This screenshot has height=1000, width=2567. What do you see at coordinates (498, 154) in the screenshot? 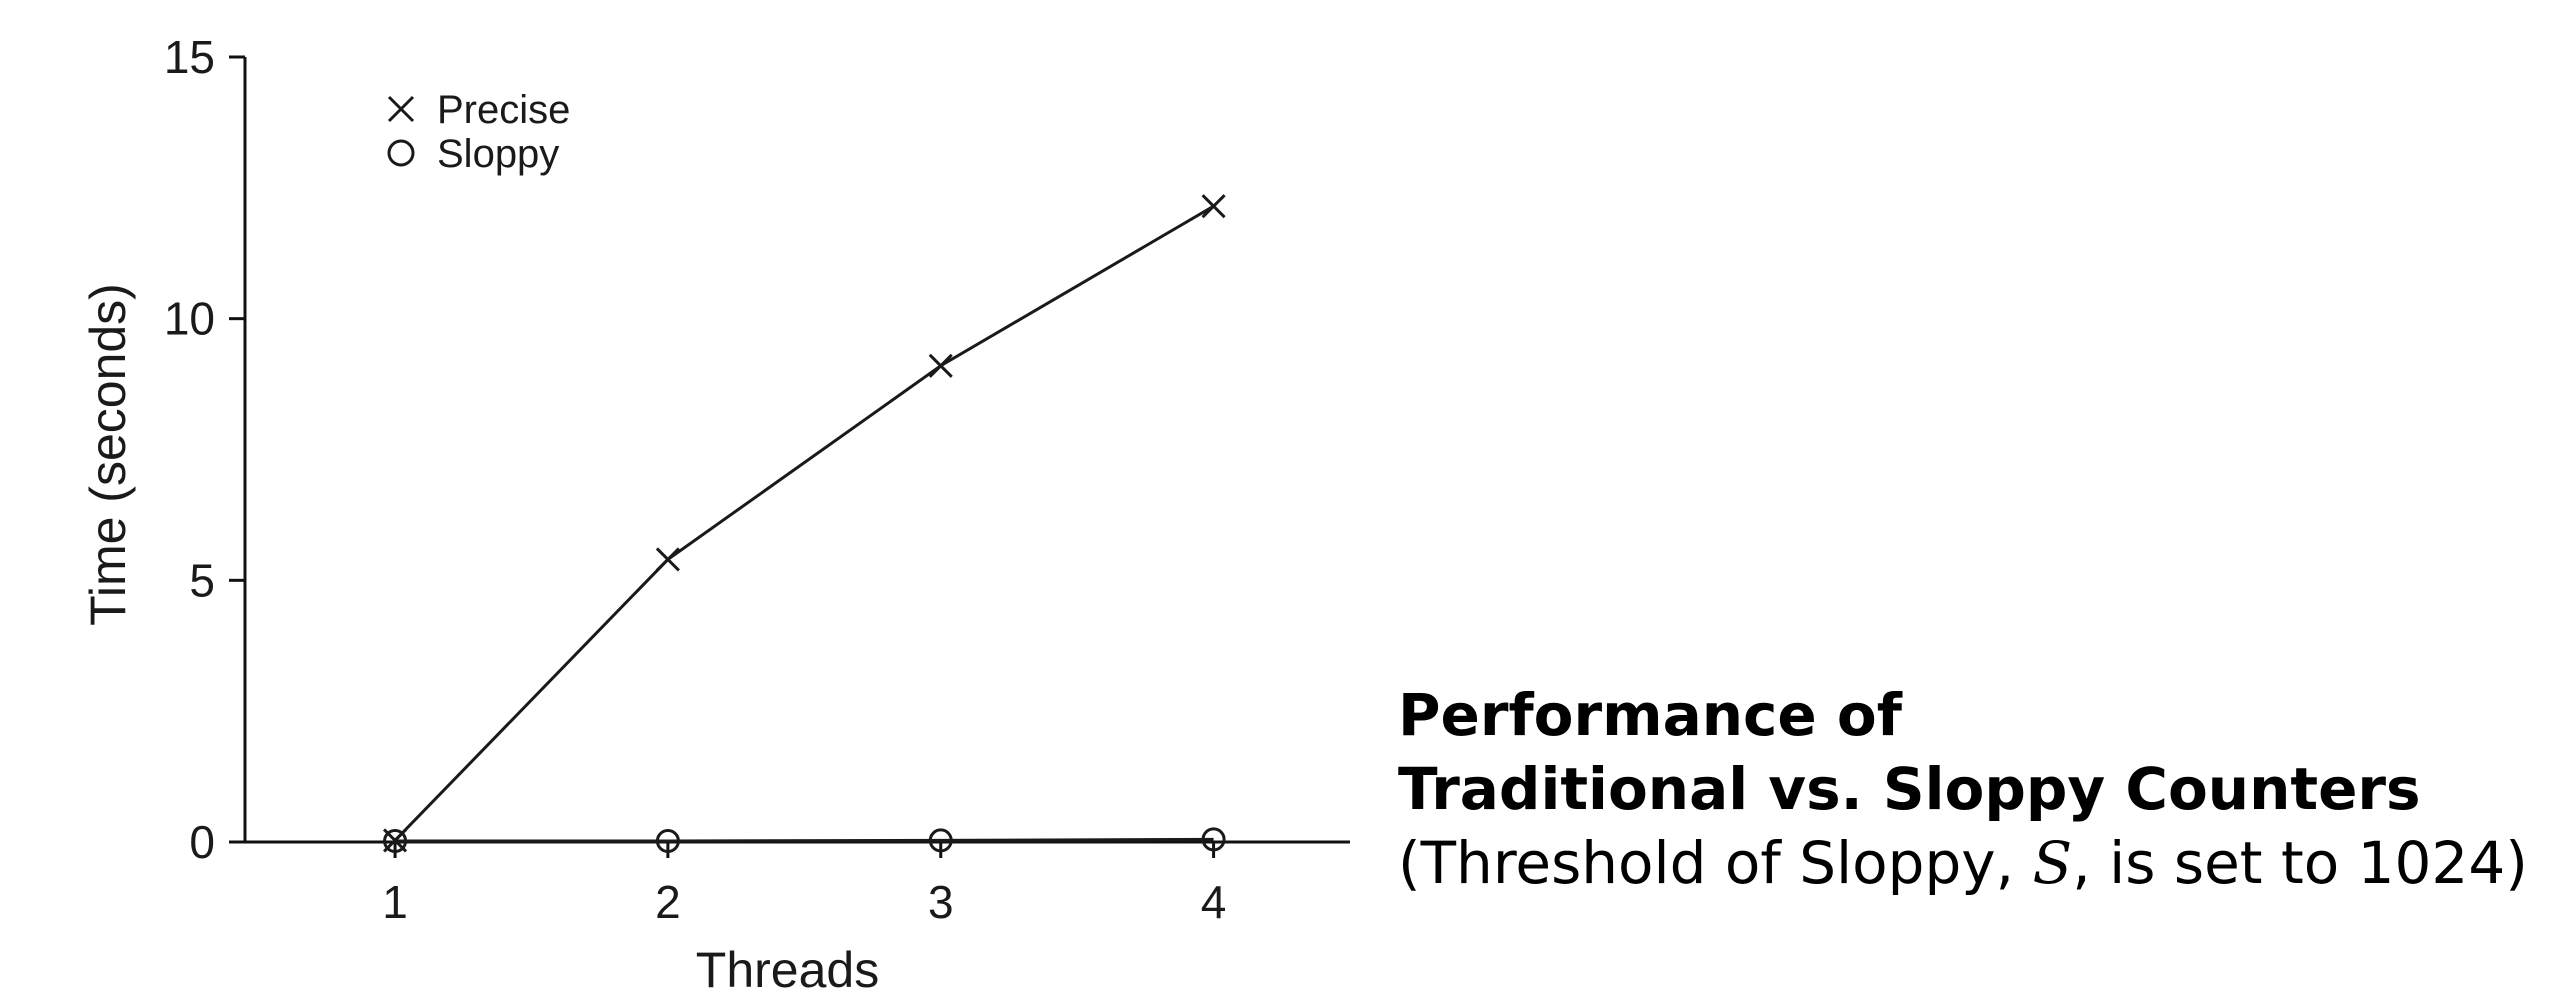
I see `legend-label-sloppy: Sloppy` at bounding box center [498, 154].